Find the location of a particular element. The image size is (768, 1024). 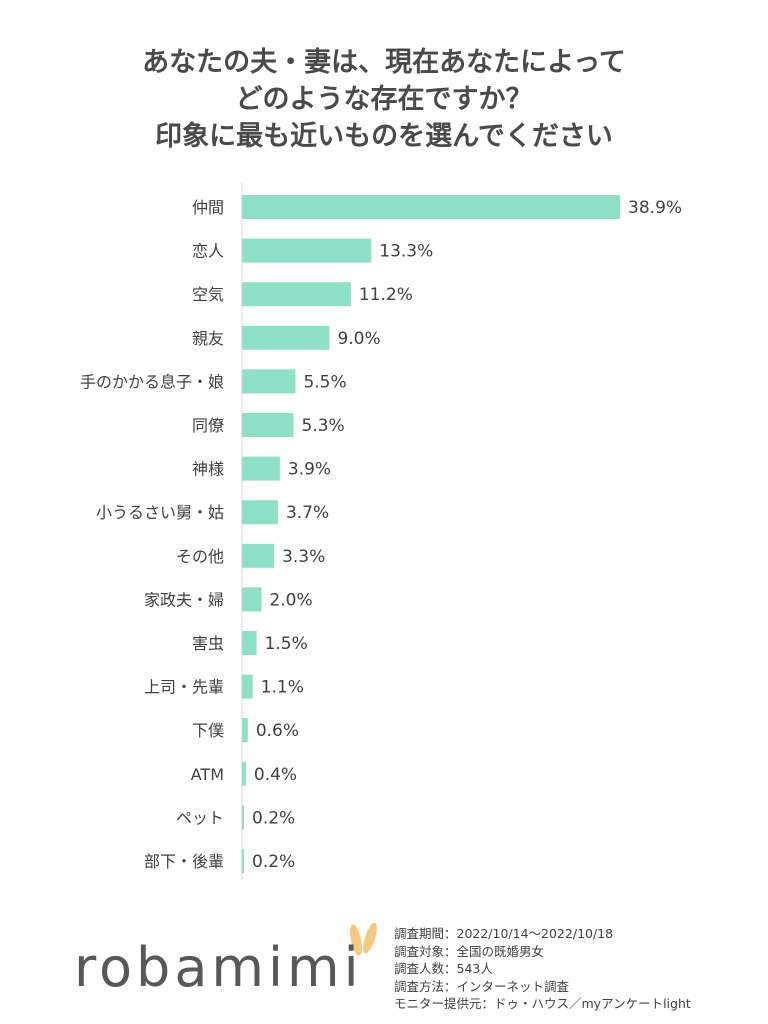

value-label: 5.5% is located at coordinates (324, 382).